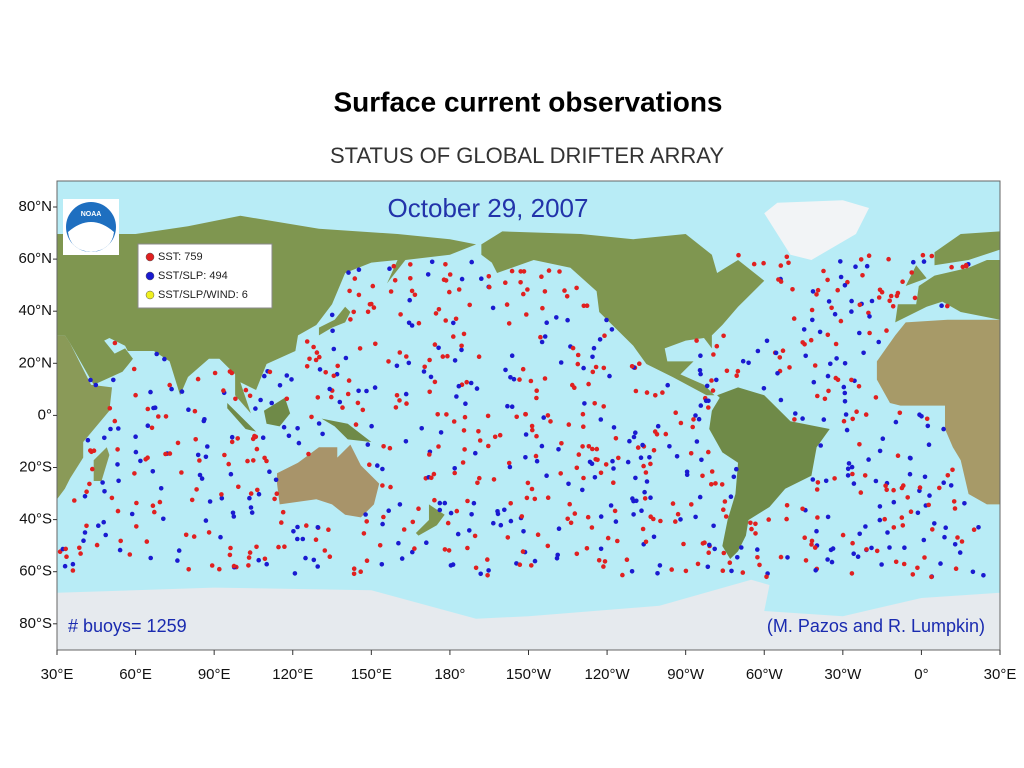  What do you see at coordinates (193, 276) in the screenshot?
I see `legend-label: SST/SLP: 494` at bounding box center [193, 276].